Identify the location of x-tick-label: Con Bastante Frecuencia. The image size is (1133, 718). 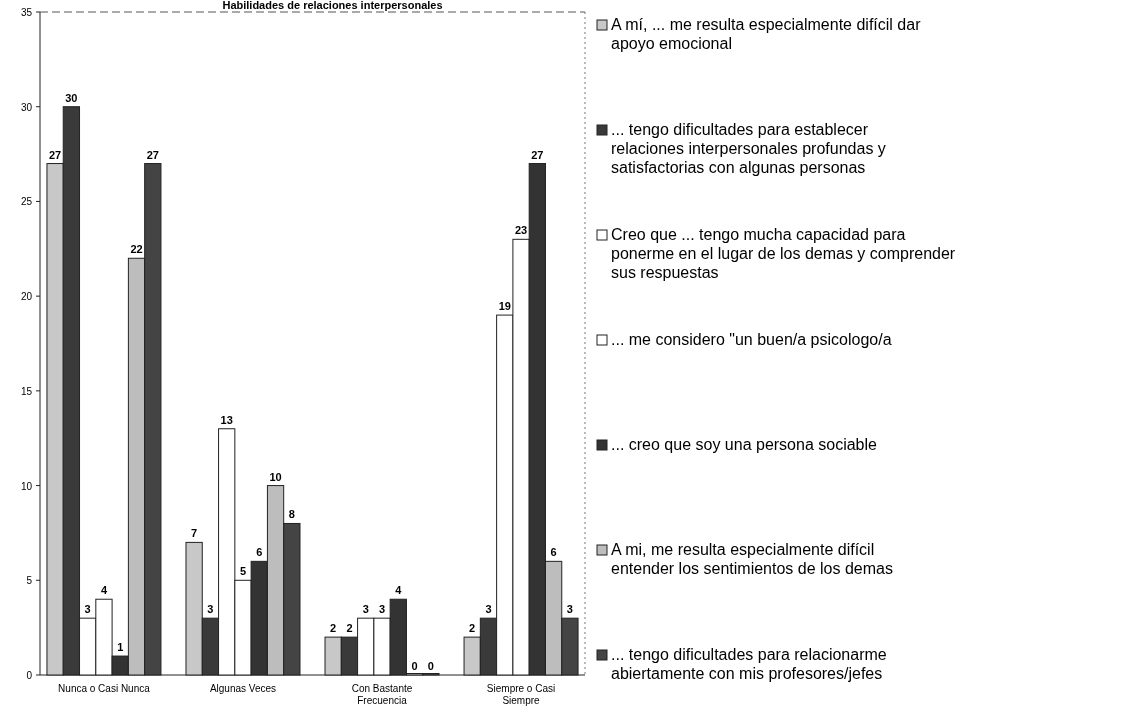
(382, 694).